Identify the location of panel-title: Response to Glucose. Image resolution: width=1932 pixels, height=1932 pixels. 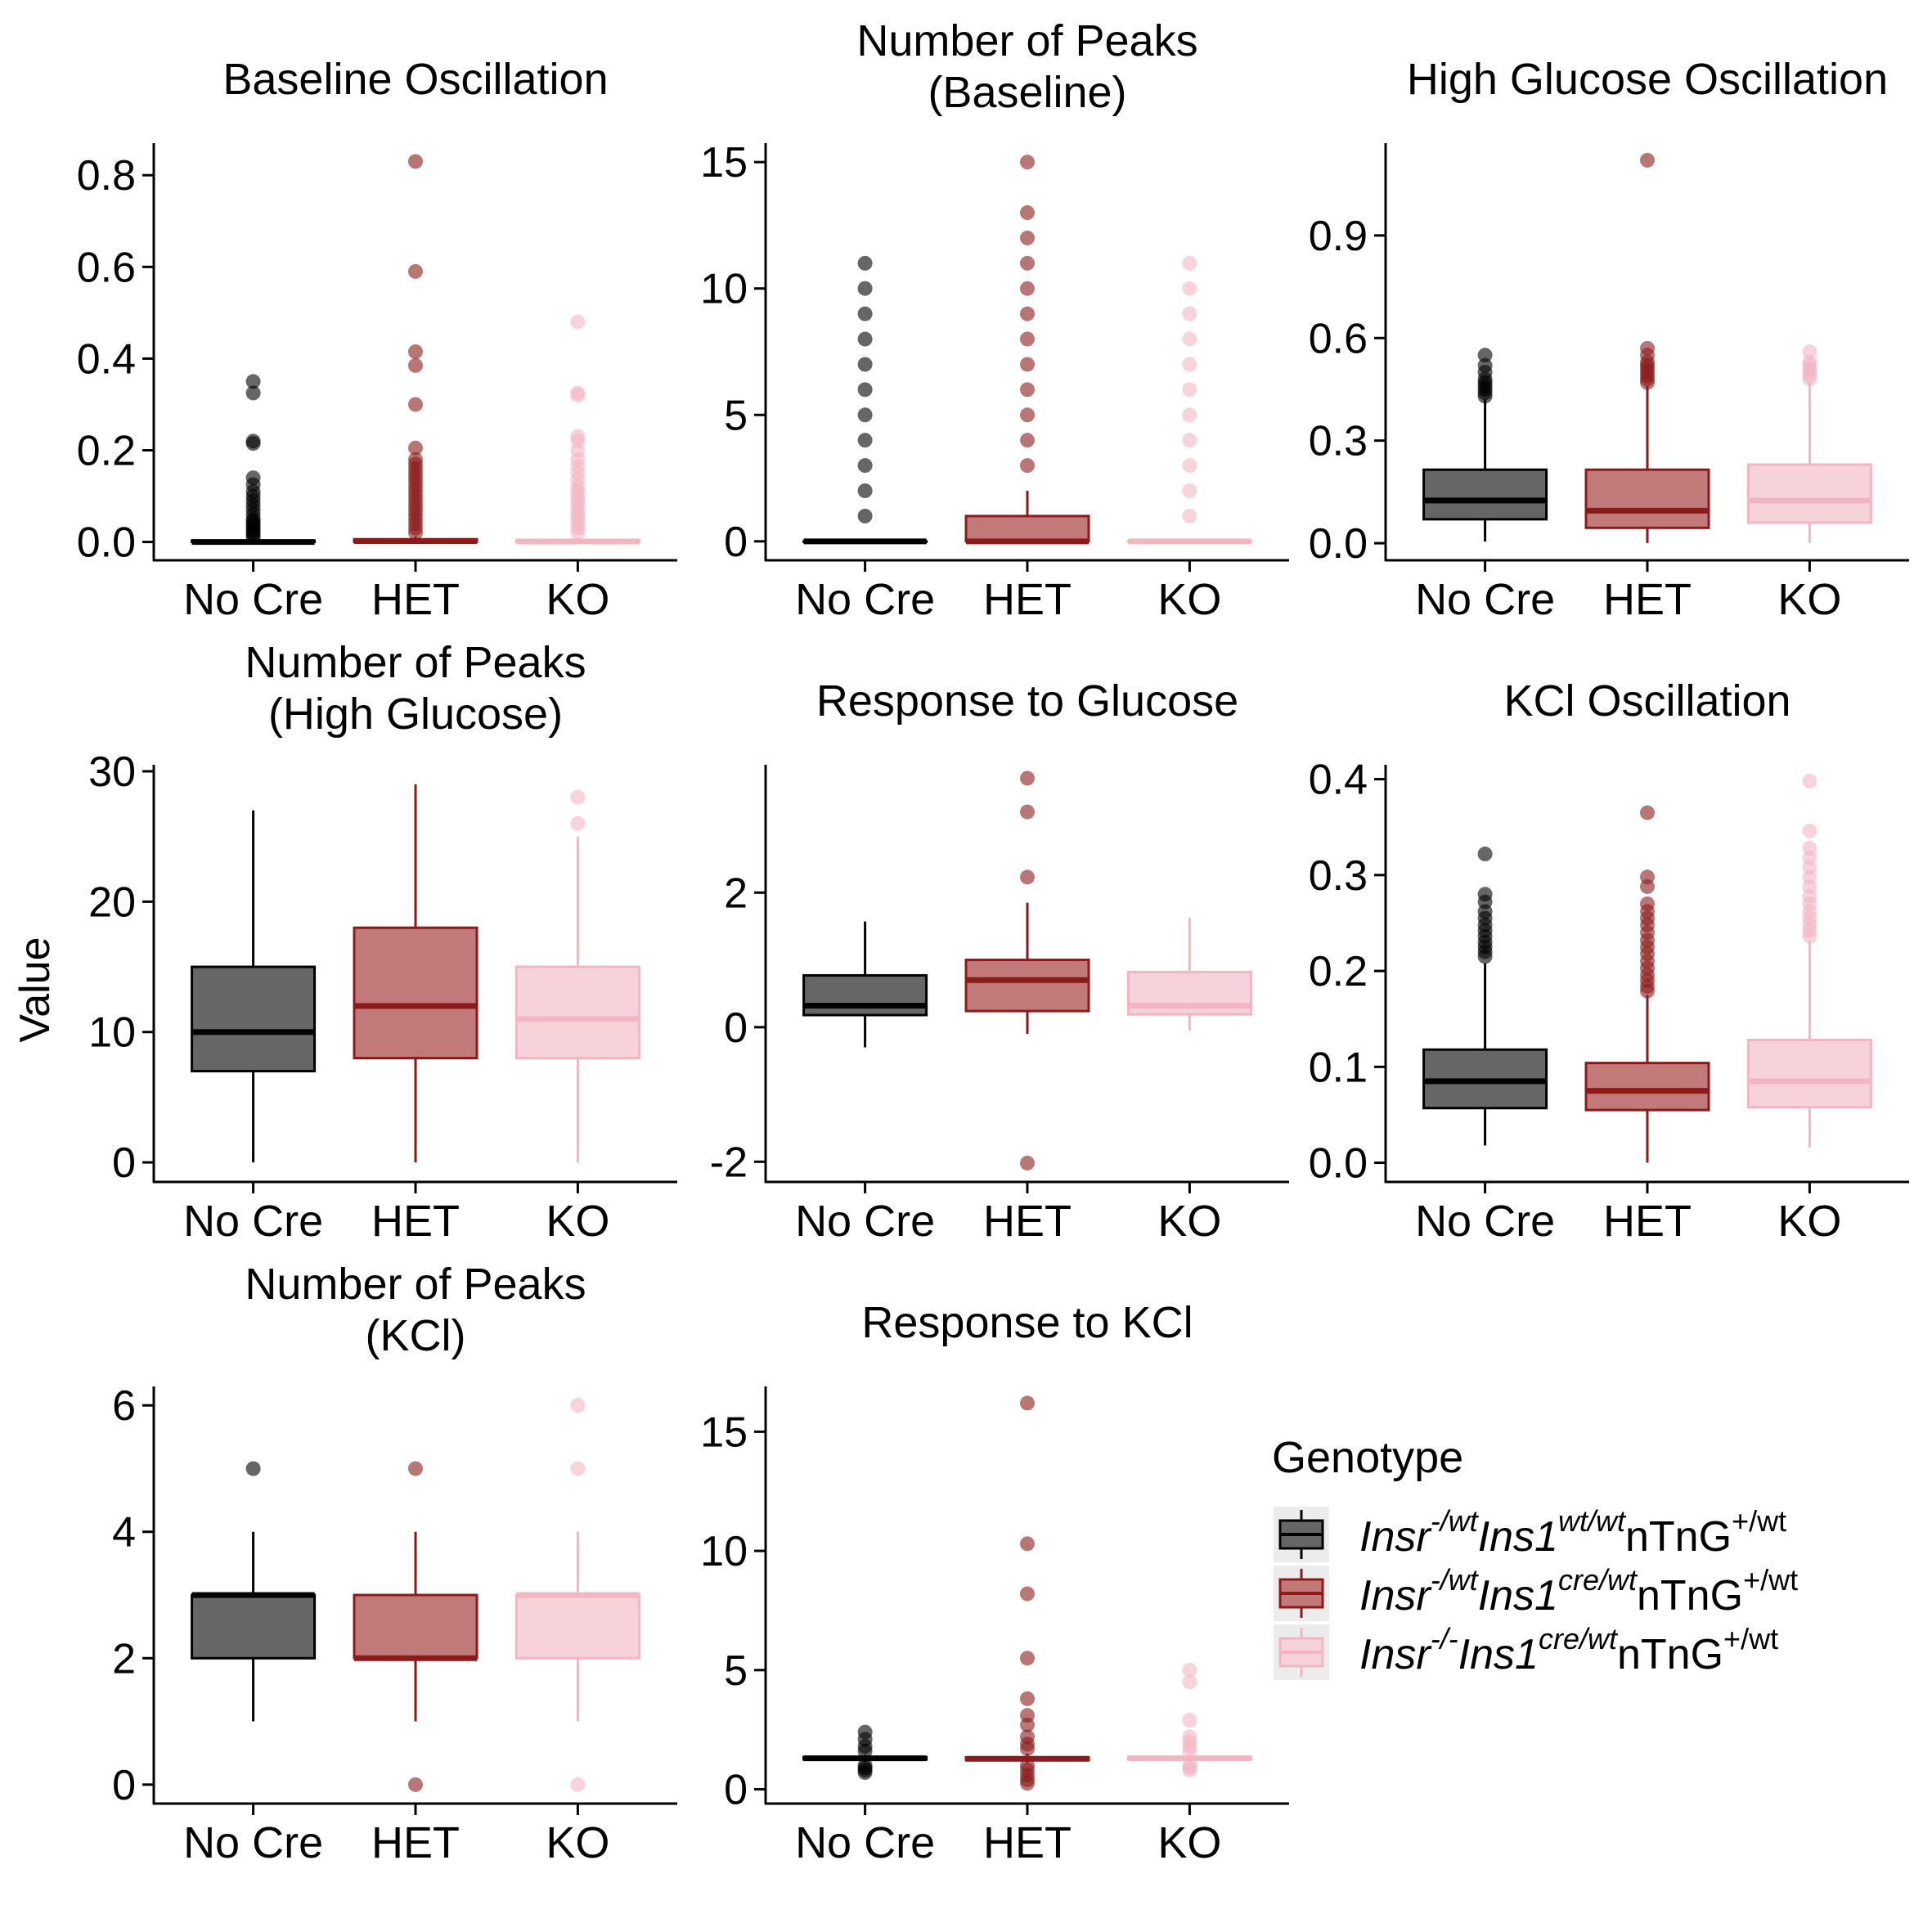
(1027, 701).